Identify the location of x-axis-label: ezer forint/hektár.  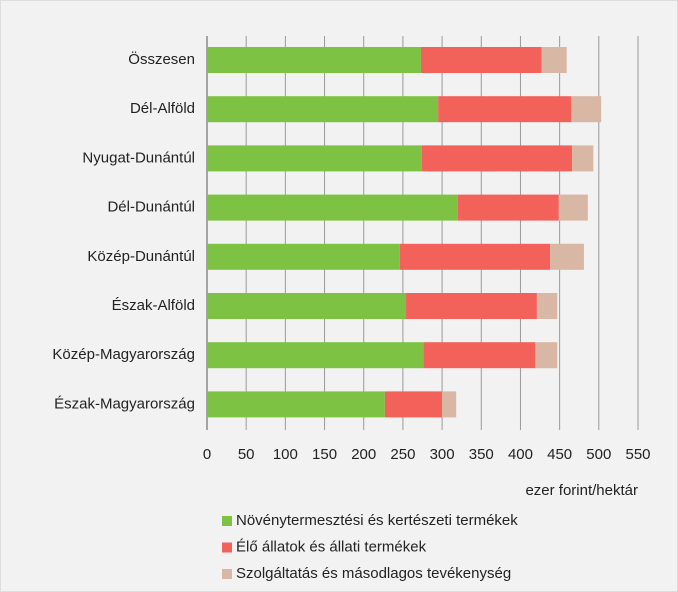
(581, 490).